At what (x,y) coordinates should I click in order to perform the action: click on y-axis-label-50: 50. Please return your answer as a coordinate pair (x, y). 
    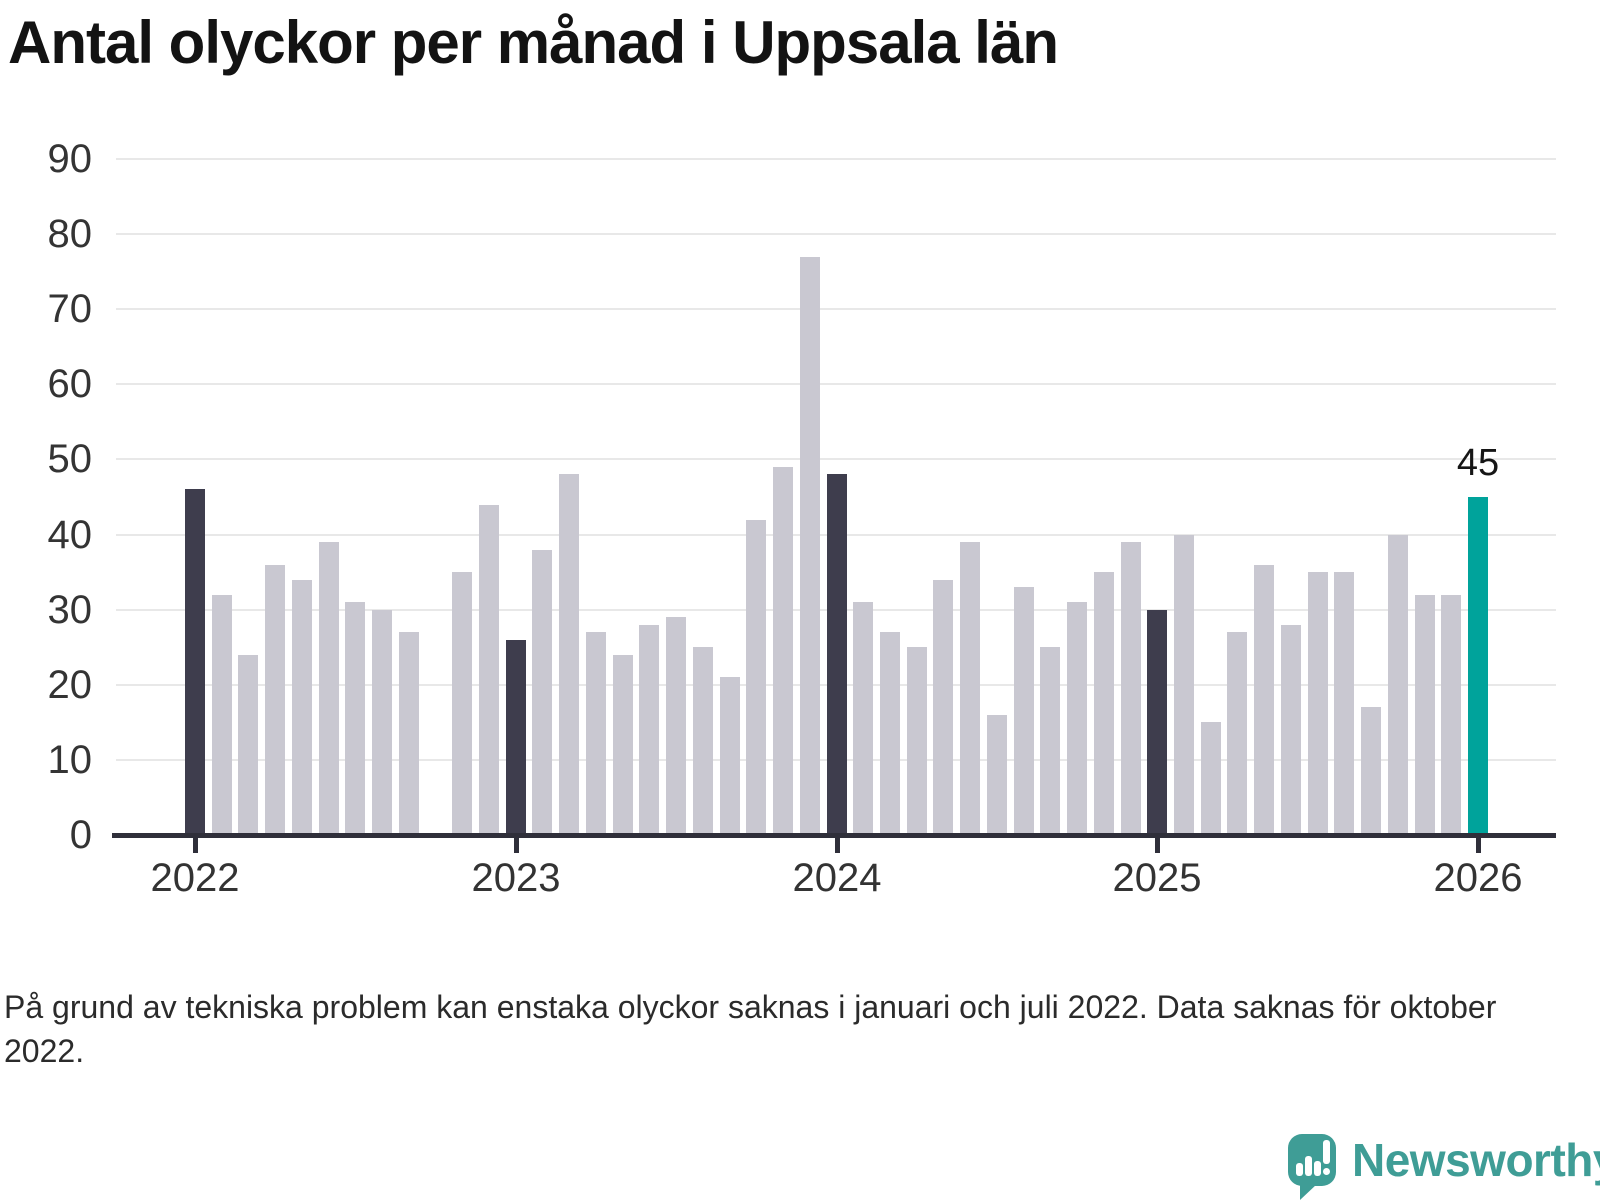
    Looking at the image, I should click on (70, 459).